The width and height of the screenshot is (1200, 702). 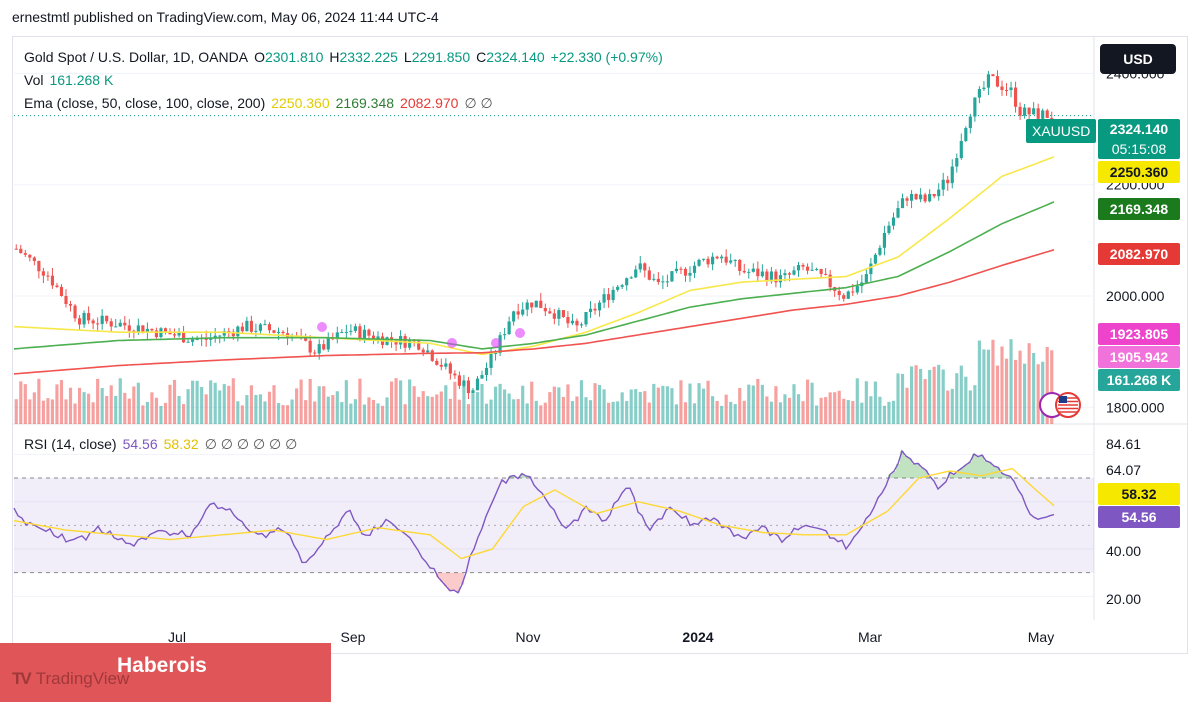 I want to click on tradingview-logo: TV TradingView, so click(x=71, y=678).